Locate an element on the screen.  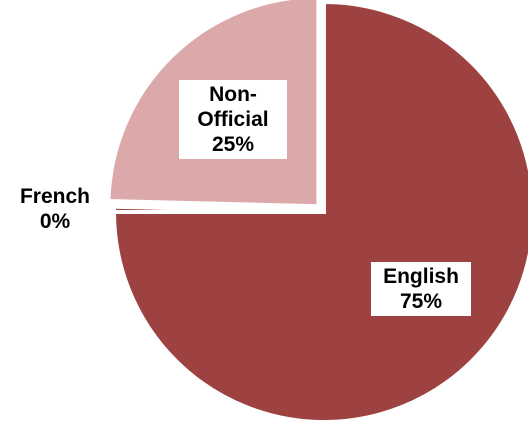
label-non-official: Non- Official 25% is located at coordinates (233, 119).